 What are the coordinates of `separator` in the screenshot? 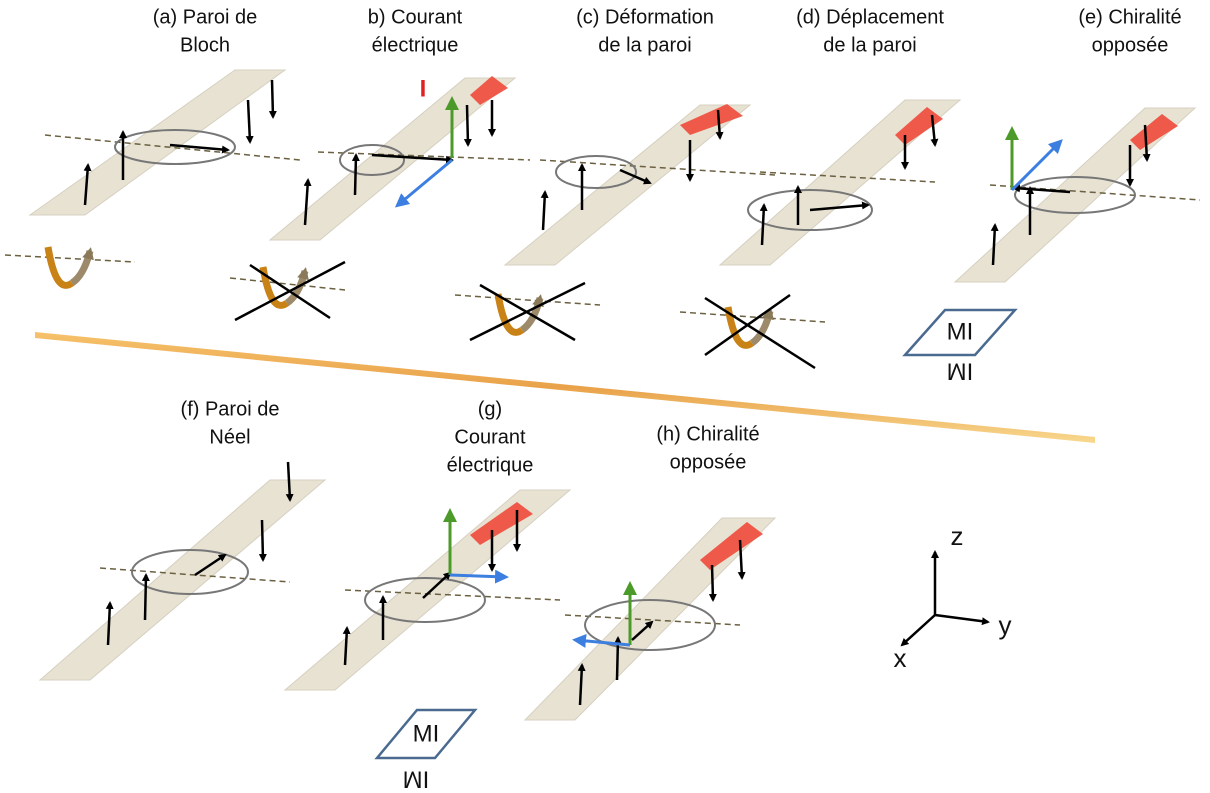 It's located at (565, 387).